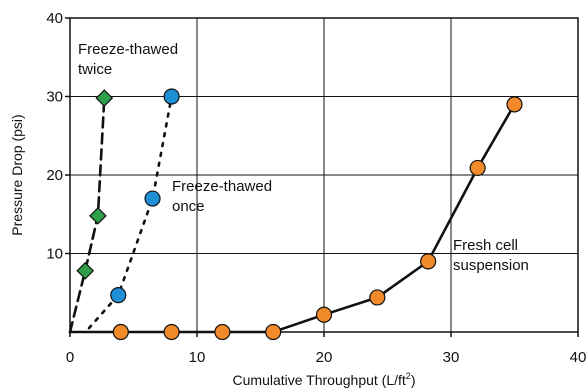 This screenshot has width=588, height=390. What do you see at coordinates (319, 380) in the screenshot?
I see `x-axis-label-main: Cumulative Throughput (L/ft` at bounding box center [319, 380].